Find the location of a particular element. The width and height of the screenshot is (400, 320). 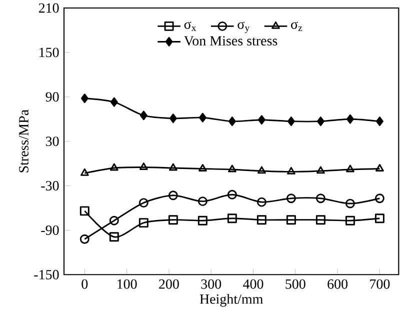

x-tick-label: 700 is located at coordinates (380, 284).